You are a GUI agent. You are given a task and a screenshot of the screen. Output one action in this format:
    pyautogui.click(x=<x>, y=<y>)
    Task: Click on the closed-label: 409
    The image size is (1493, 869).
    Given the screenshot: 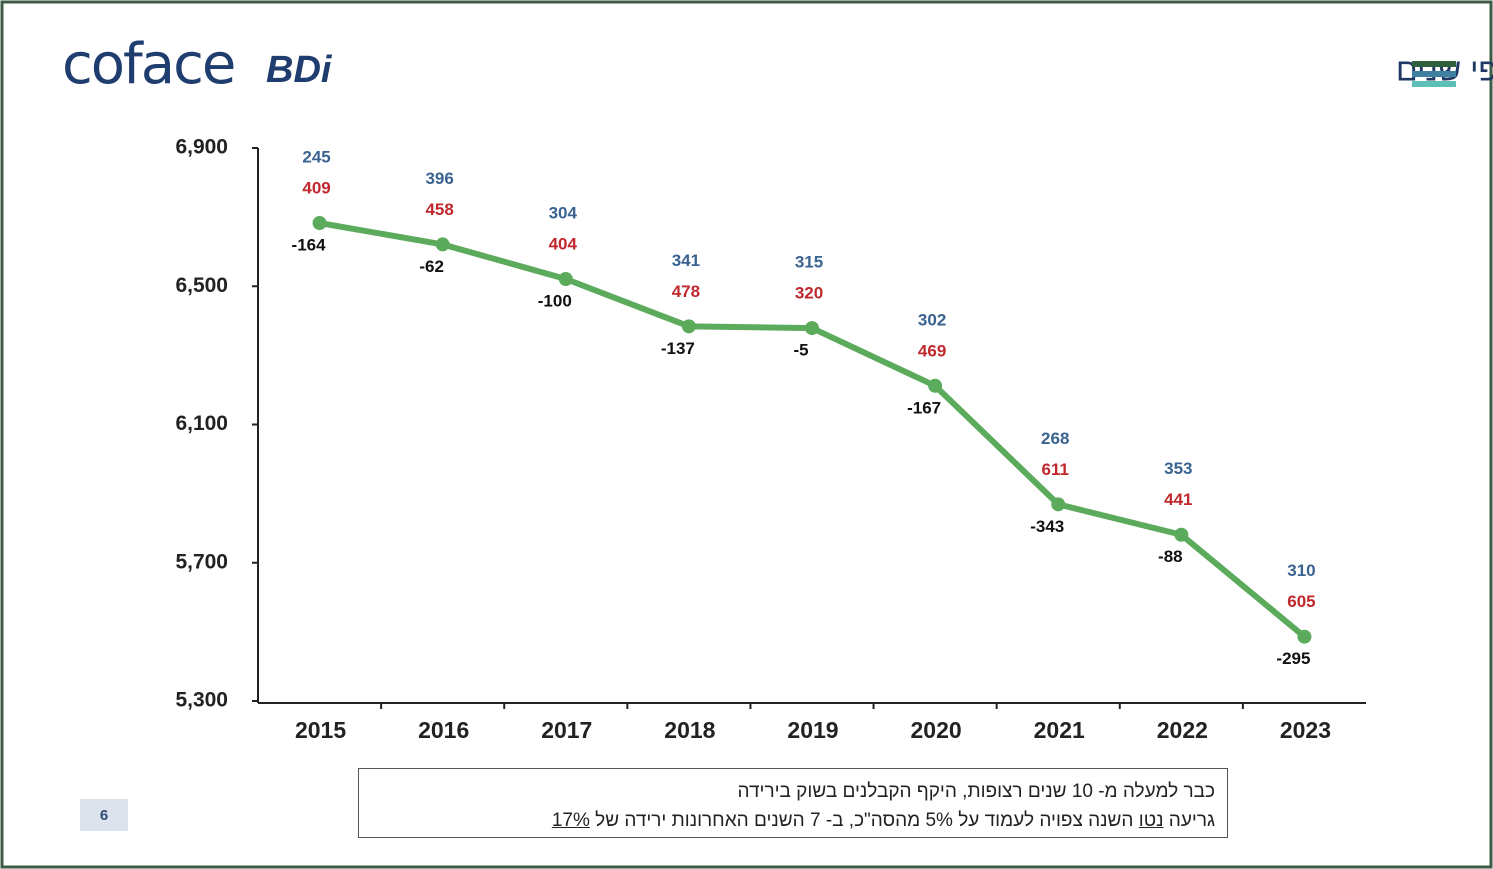 What is the action you would take?
    pyautogui.click(x=316, y=187)
    